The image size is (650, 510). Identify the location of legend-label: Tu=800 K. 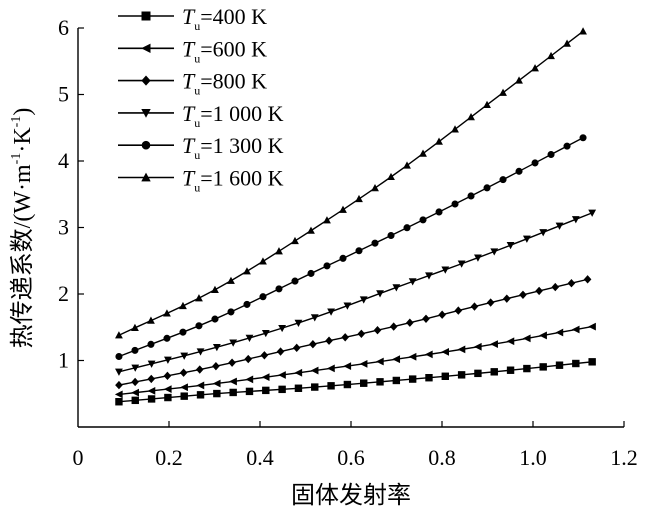
(224, 83).